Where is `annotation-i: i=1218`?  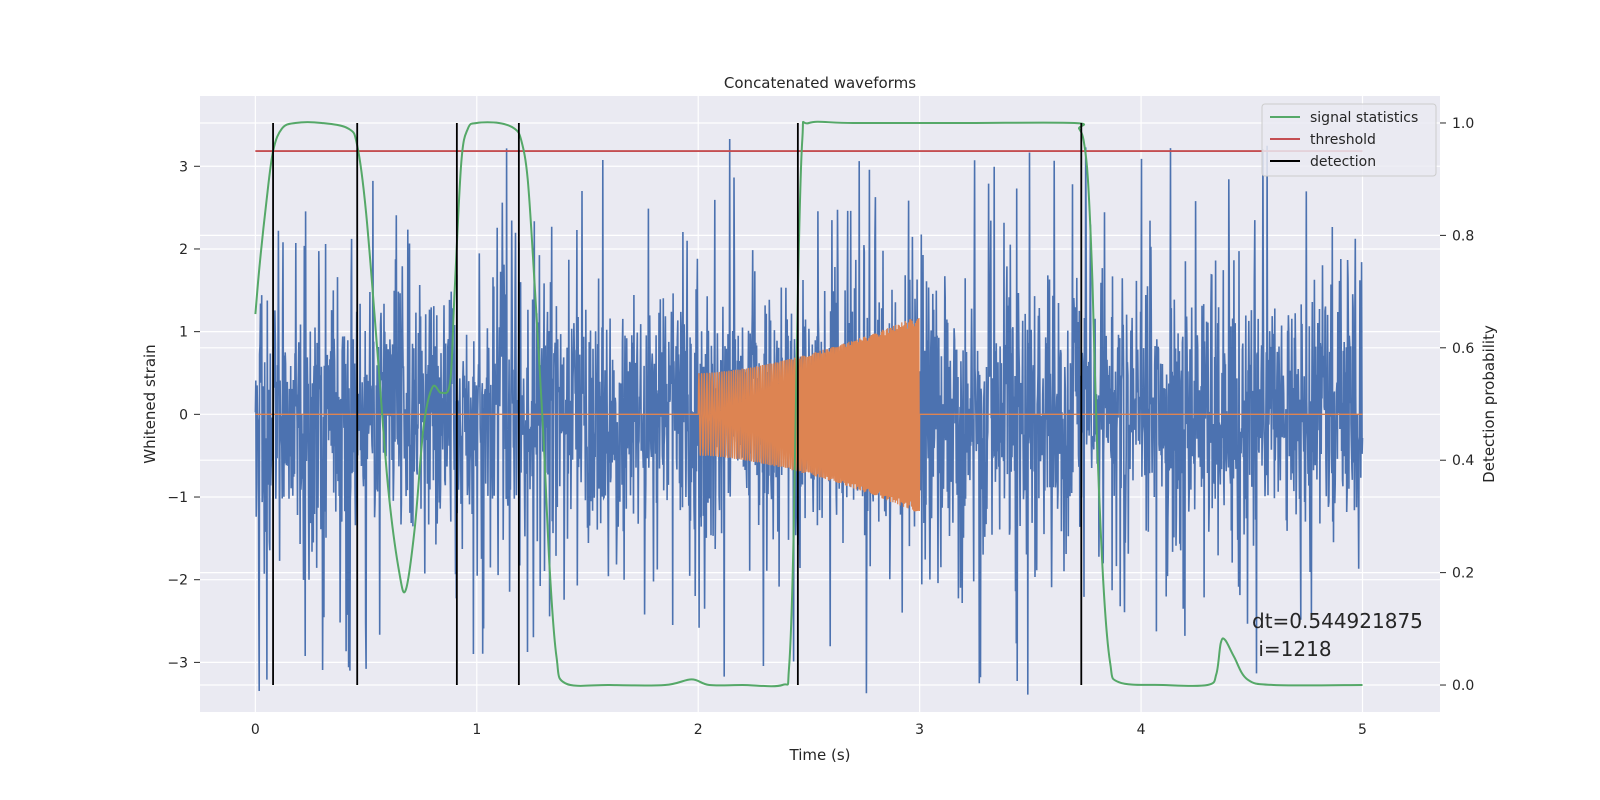 annotation-i: i=1218 is located at coordinates (1292, 649).